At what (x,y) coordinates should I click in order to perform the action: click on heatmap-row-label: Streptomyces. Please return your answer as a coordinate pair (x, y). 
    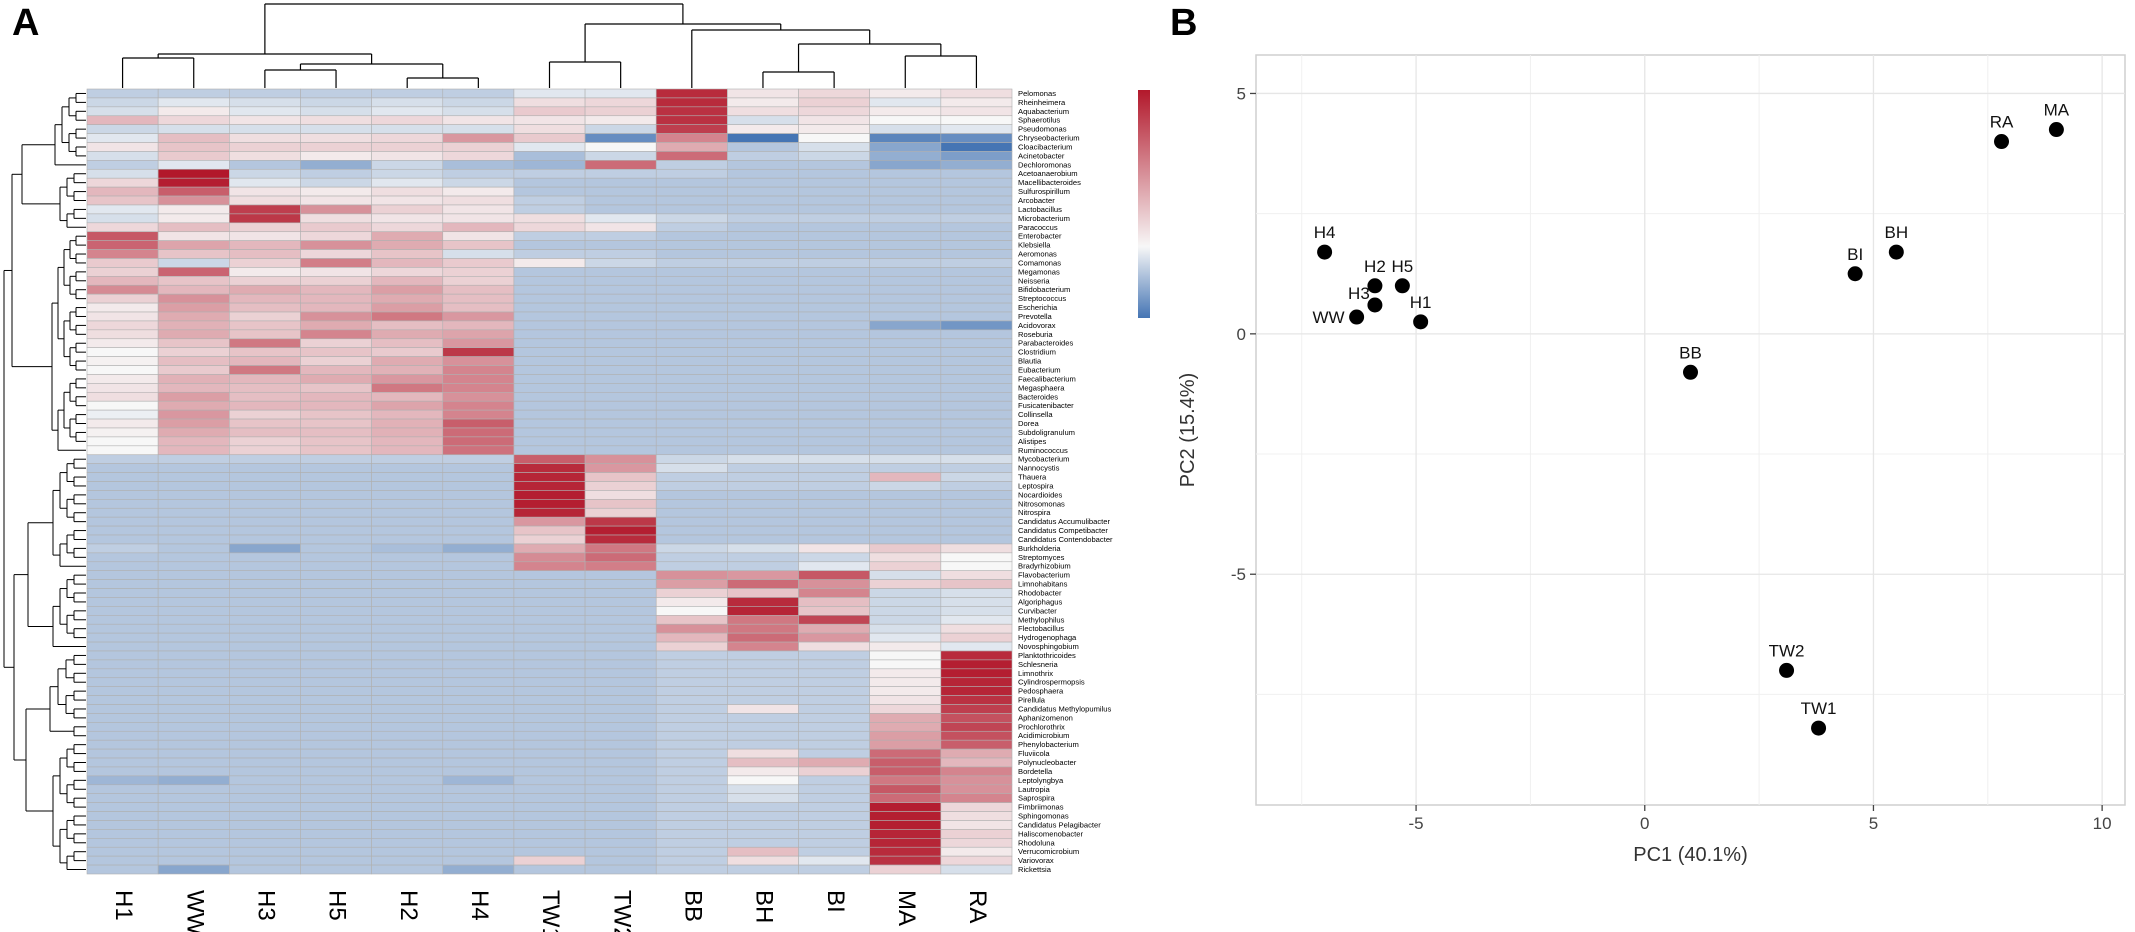
    Looking at the image, I should click on (1041, 557).